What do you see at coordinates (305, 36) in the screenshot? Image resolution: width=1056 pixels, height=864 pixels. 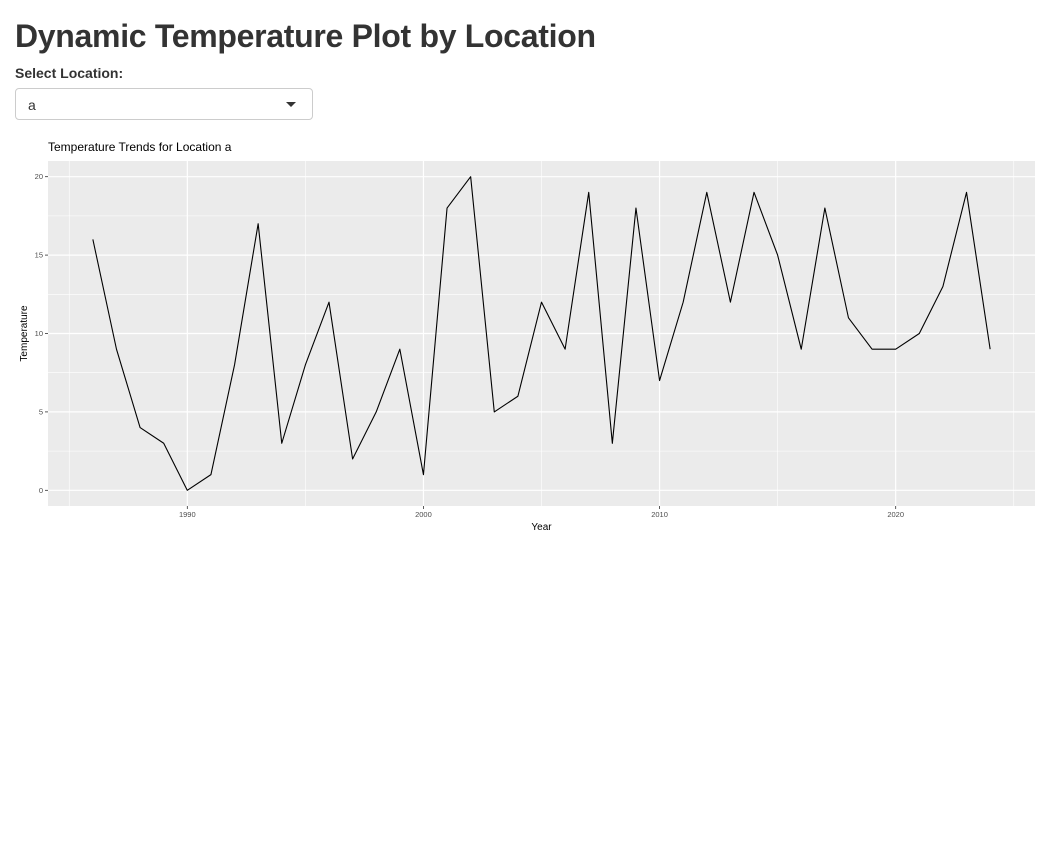 I see `page-title: Dynamic Temperature Plot by Location` at bounding box center [305, 36].